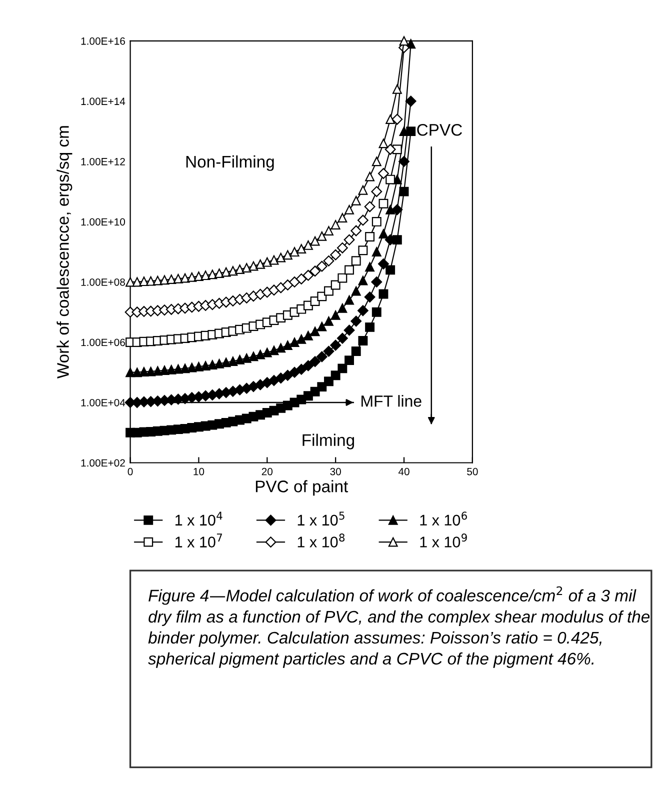 The image size is (658, 787). What do you see at coordinates (302, 488) in the screenshot?
I see `x-axis-title: PVC of paint` at bounding box center [302, 488].